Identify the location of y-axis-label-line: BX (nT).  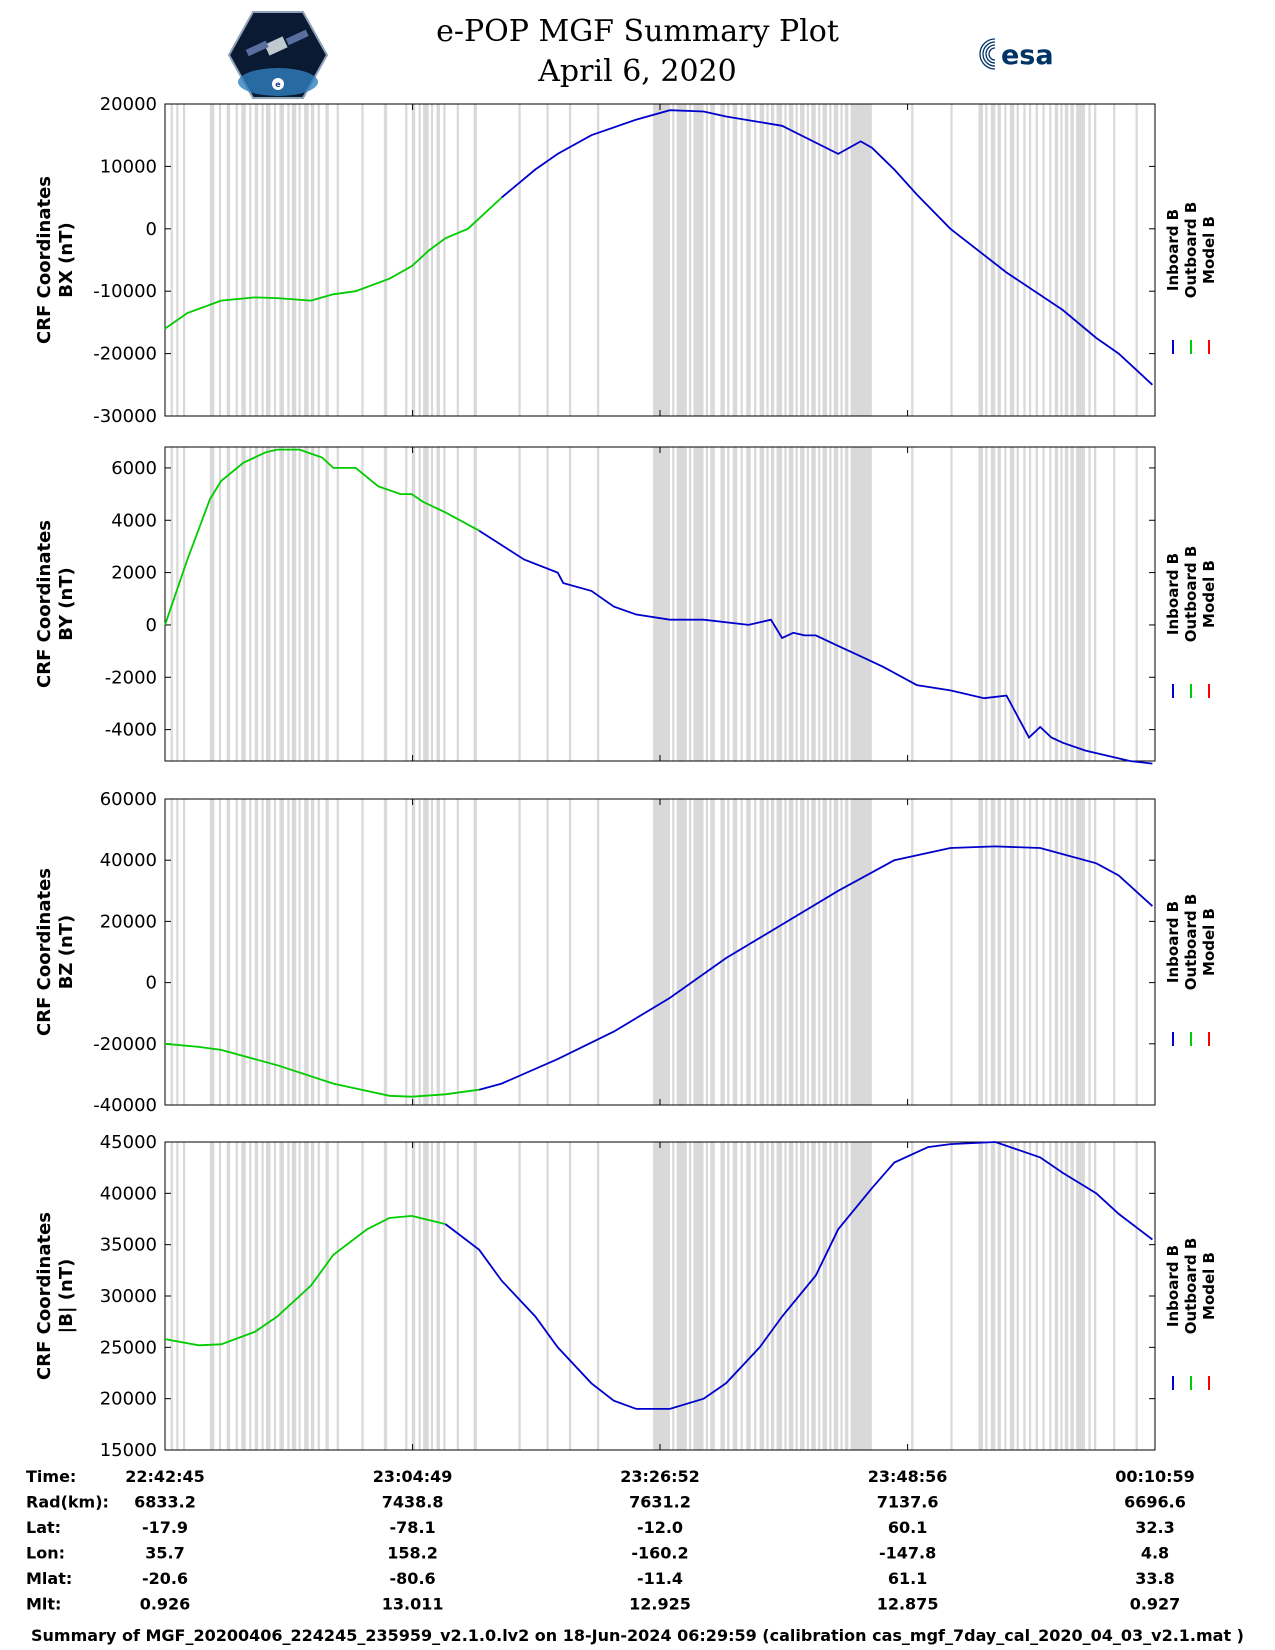
(66, 259).